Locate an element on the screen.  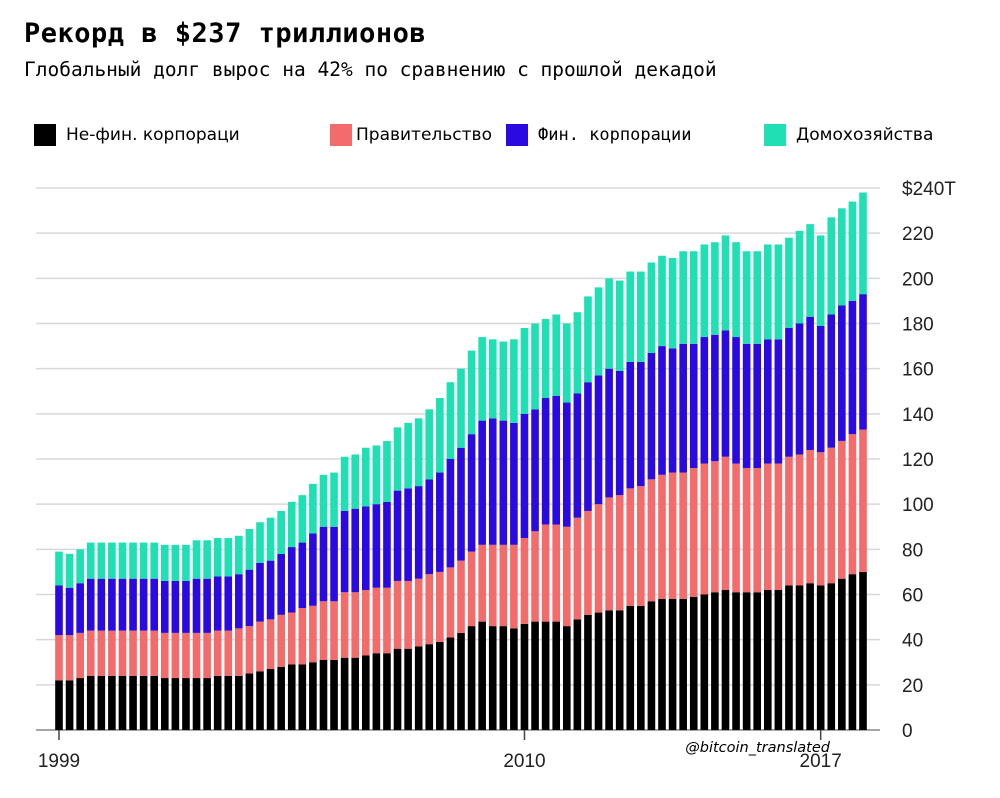
legend-swatch-fin is located at coordinates (517, 135).